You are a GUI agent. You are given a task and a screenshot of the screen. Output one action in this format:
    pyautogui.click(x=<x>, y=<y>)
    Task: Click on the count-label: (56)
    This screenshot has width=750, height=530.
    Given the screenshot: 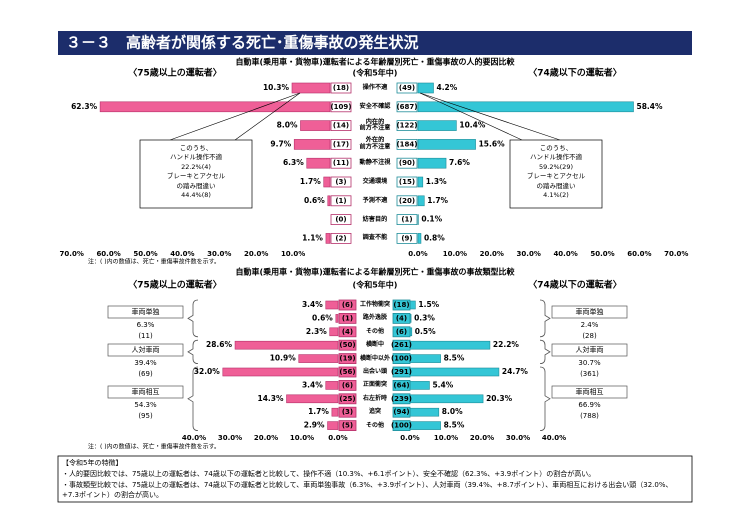 What is the action you would take?
    pyautogui.click(x=347, y=372)
    